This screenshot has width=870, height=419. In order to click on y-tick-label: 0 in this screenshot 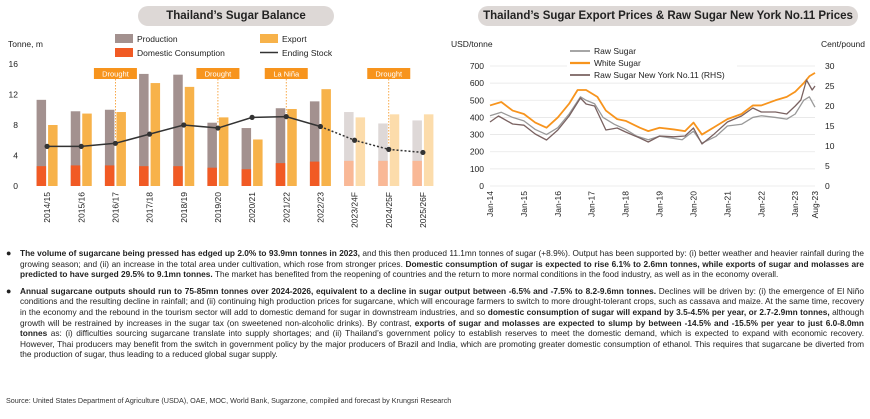, I will do `click(15, 186)`.